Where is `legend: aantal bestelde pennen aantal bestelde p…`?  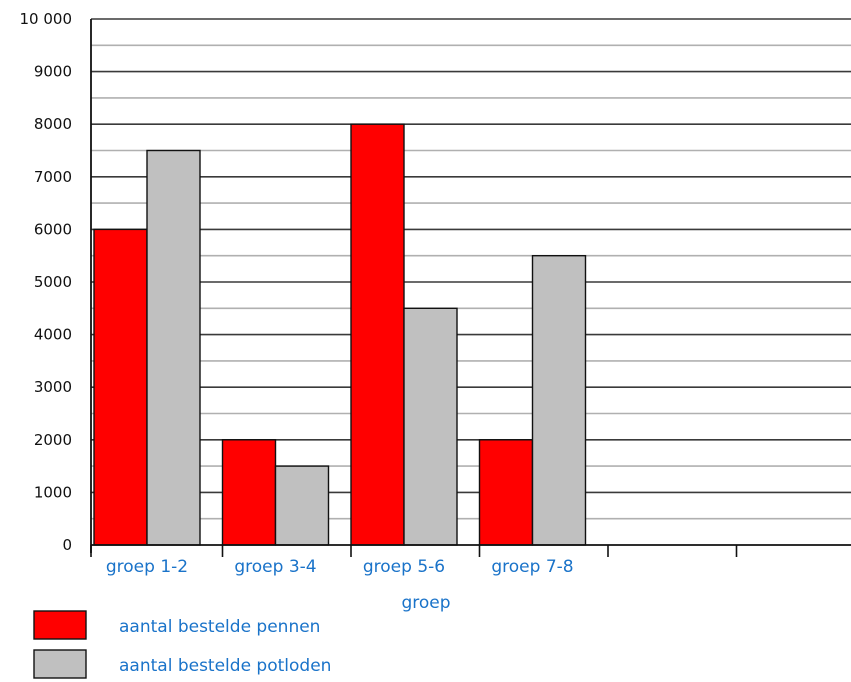
legend: aantal bestelde pennen aantal bestelde p… is located at coordinates (182, 644).